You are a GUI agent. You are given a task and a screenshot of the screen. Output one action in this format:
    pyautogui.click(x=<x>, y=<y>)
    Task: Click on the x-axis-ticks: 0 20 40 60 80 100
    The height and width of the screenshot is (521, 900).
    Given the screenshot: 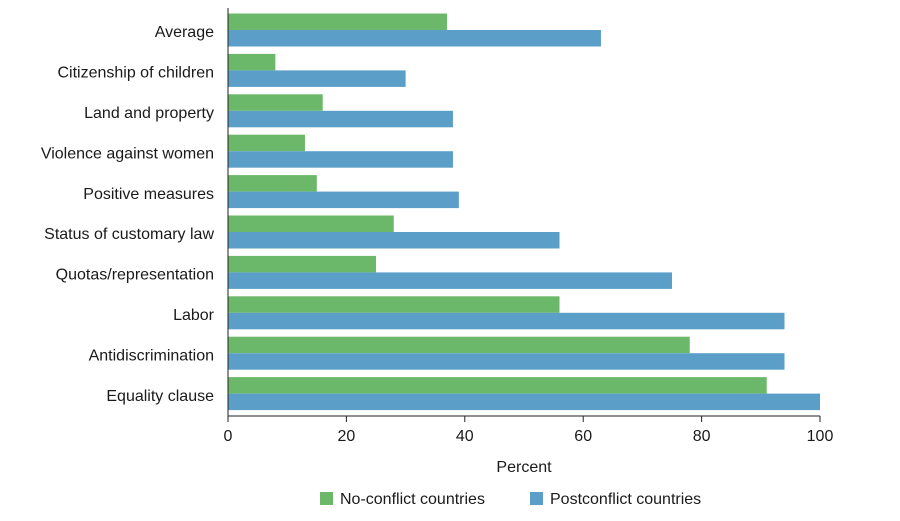 What is the action you would take?
    pyautogui.click(x=529, y=430)
    